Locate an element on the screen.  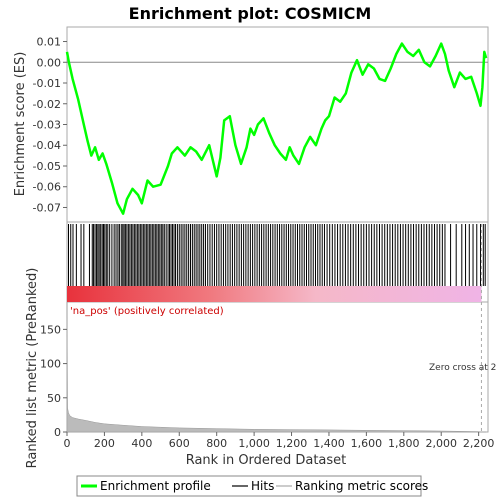
es-y-axis-label: Enrichment score (ES) is located at coordinates (20, 124).